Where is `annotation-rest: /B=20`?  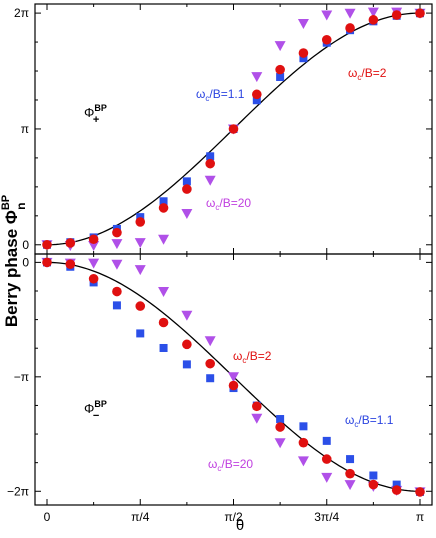
annotation-rest: /B=20 is located at coordinates (235, 203).